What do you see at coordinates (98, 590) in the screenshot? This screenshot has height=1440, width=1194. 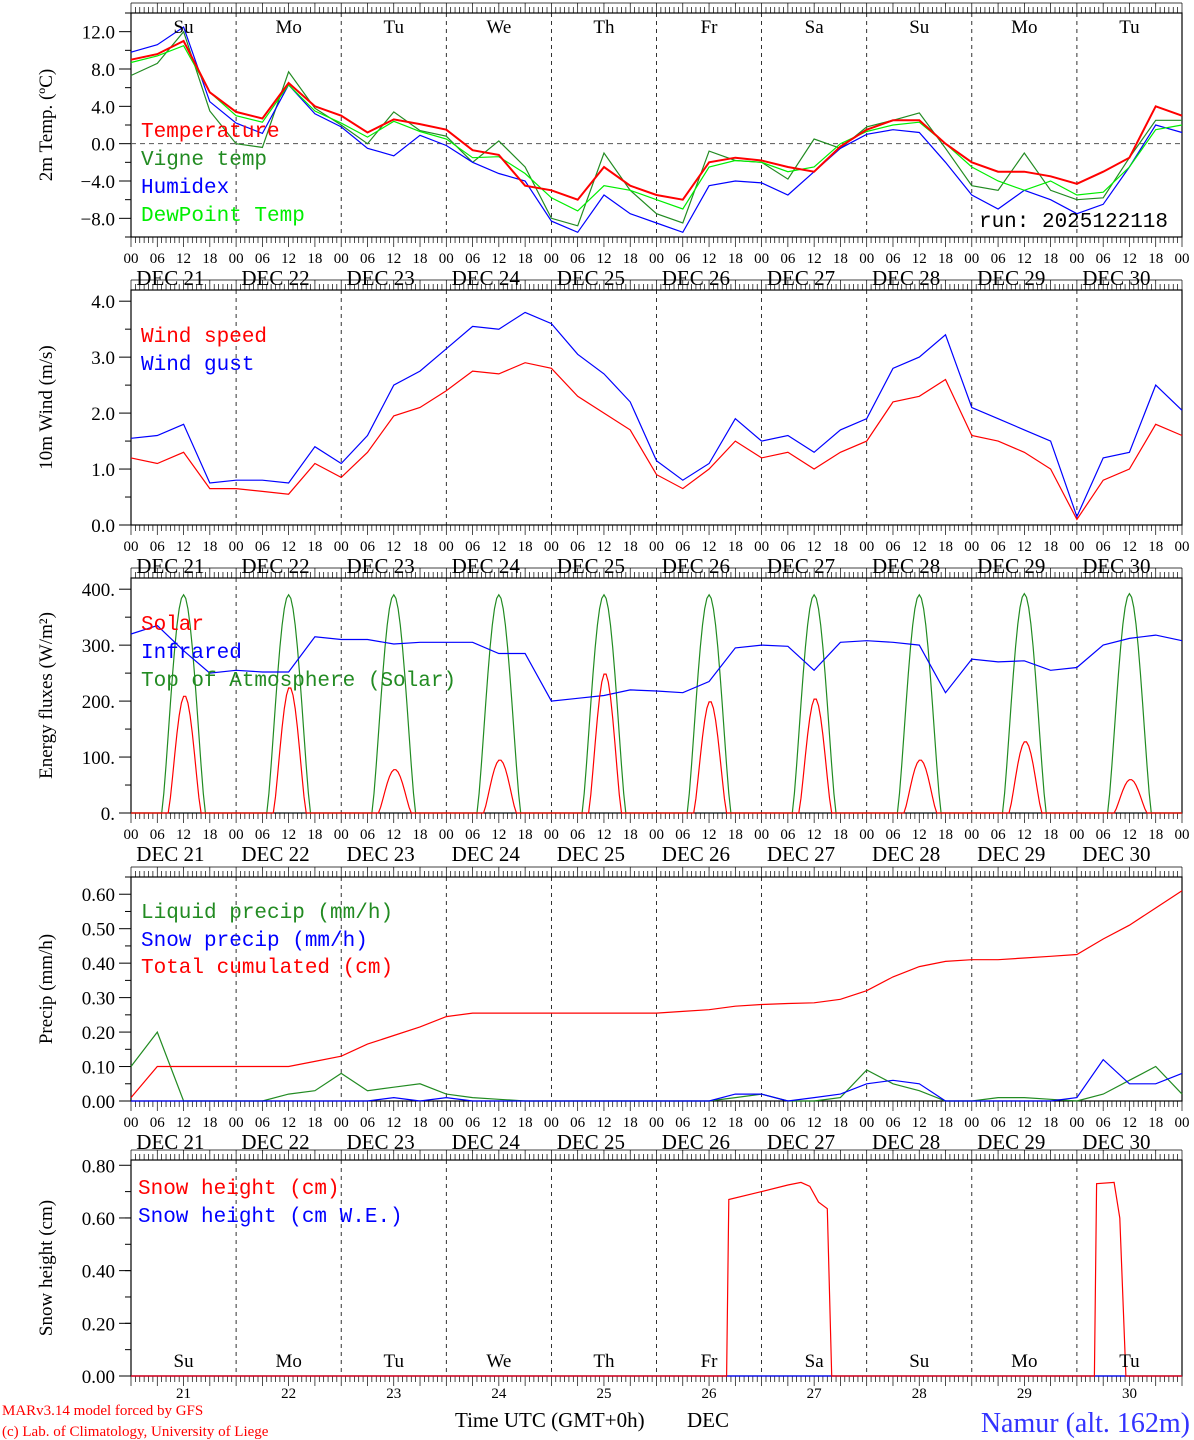 I see `y-tick-label: 400.` at bounding box center [98, 590].